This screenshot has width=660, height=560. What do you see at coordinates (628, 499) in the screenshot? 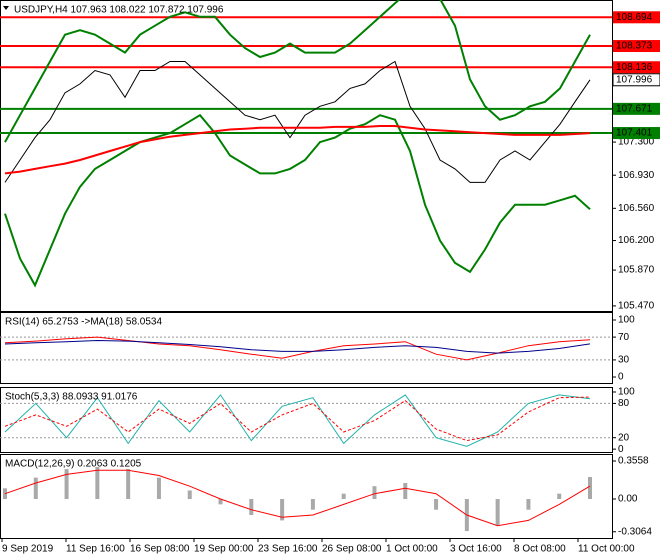
I see `y-tick-label: 0.00` at bounding box center [628, 499].